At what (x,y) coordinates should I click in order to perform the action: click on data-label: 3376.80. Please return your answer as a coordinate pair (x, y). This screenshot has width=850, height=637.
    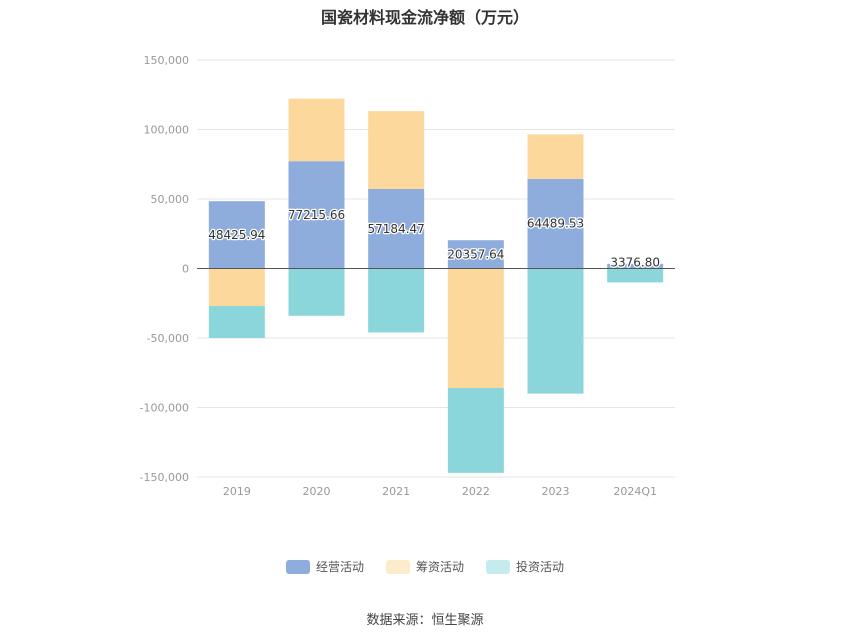
    Looking at the image, I should click on (635, 263).